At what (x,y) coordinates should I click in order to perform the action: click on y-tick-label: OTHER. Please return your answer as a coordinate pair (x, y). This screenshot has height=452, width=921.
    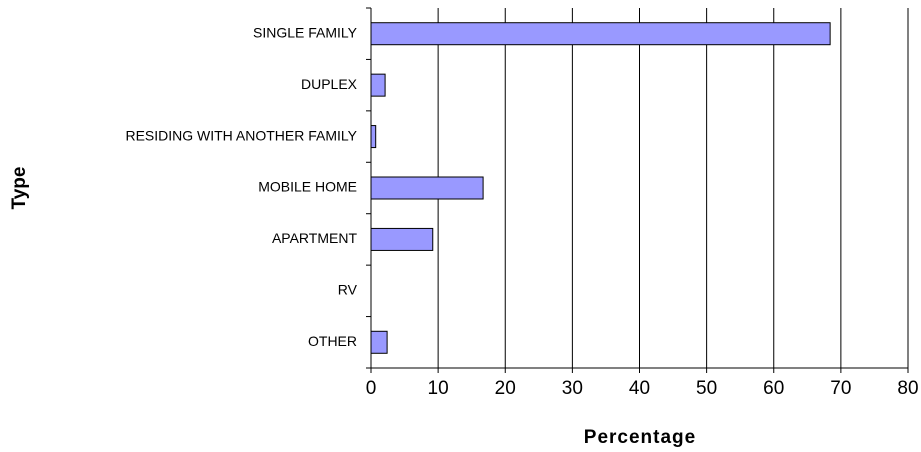
    Looking at the image, I should click on (332, 341).